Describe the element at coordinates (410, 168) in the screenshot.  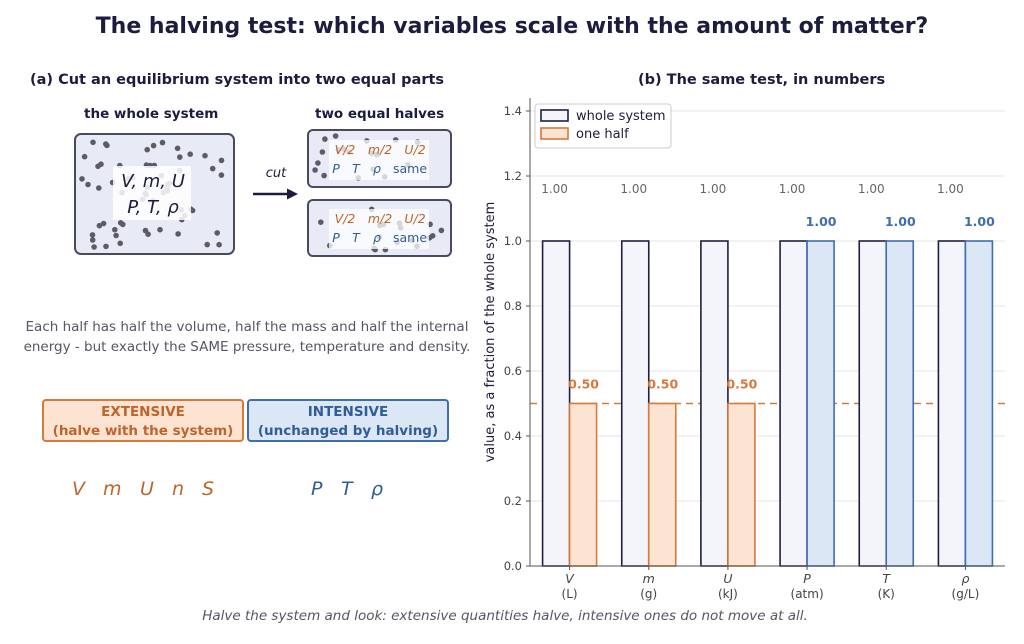
I see `half1-same-label: same` at that location.